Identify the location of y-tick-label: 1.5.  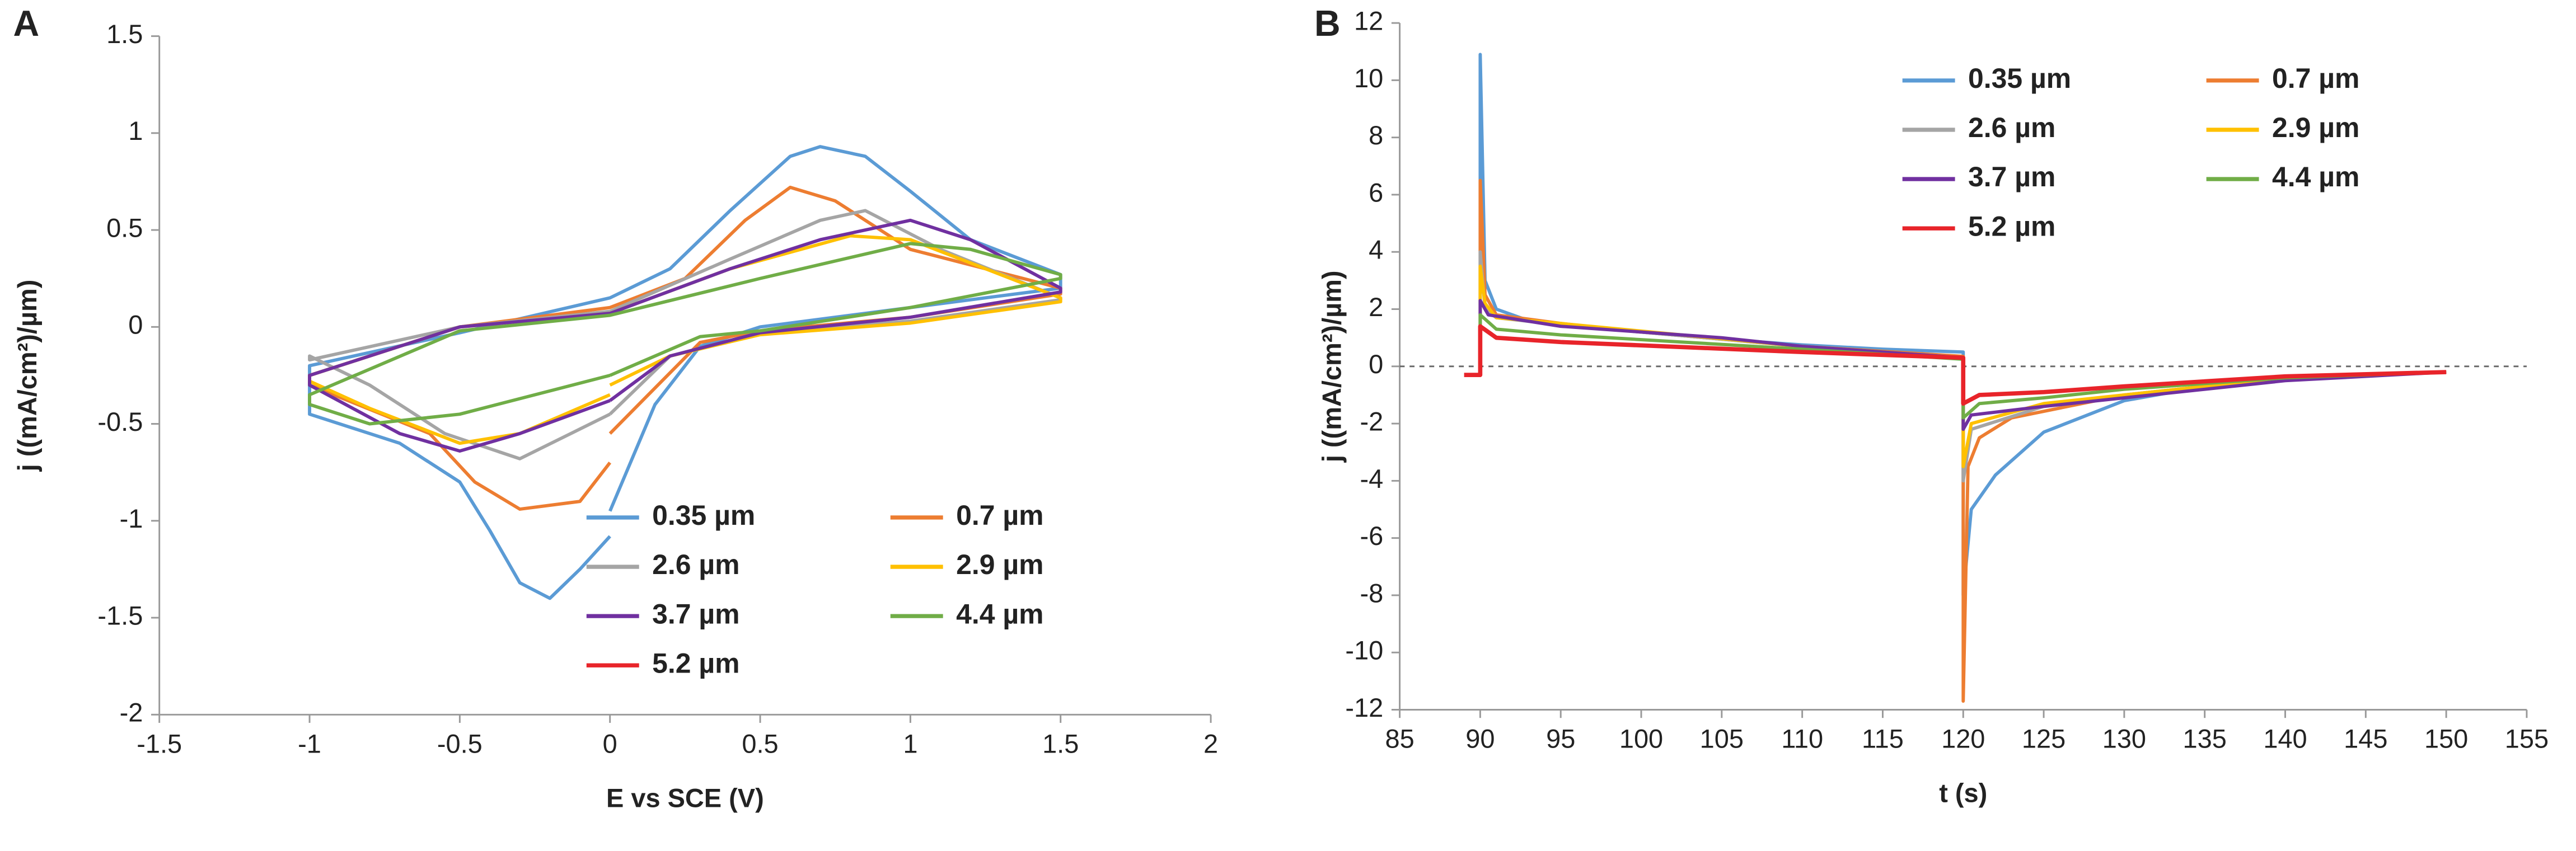
(125, 34).